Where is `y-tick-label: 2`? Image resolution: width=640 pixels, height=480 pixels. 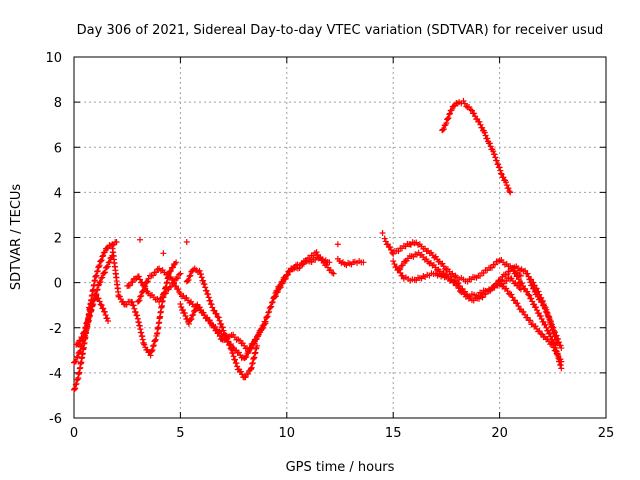 y-tick-label: 2 is located at coordinates (58, 239).